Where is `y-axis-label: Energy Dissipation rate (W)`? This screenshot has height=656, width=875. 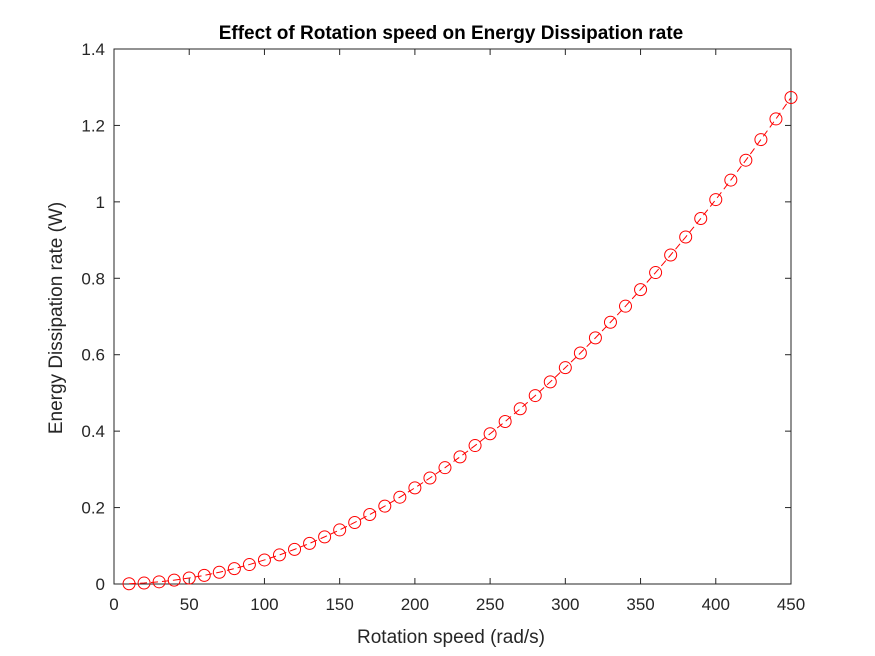
y-axis-label: Energy Dissipation rate (W) is located at coordinates (56, 318).